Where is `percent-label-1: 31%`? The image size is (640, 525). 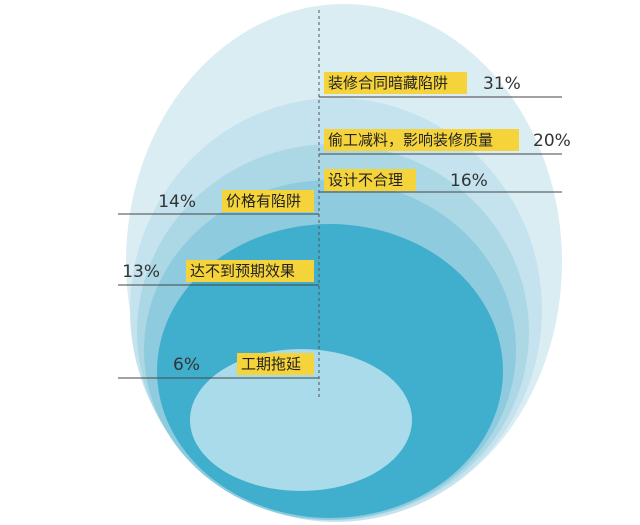 percent-label-1: 31% is located at coordinates (502, 84).